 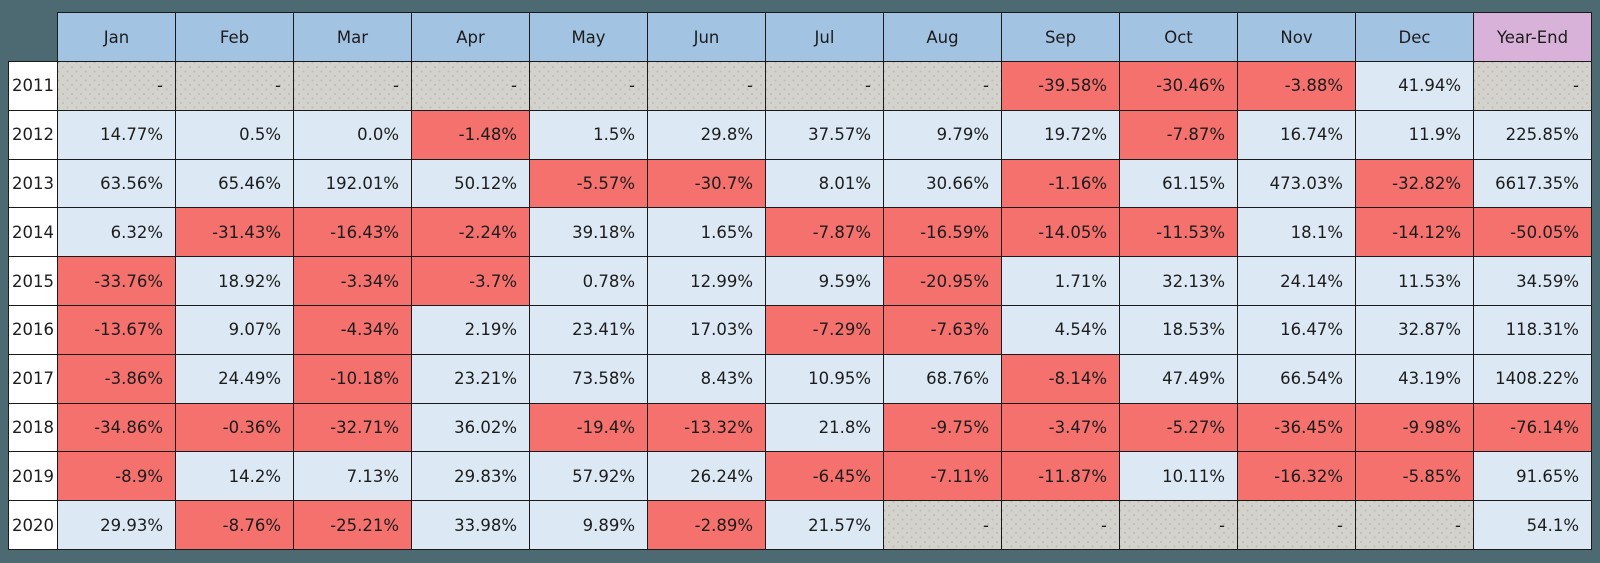 What do you see at coordinates (1414, 329) in the screenshot?
I see `cell-2016-dec: 32.87%` at bounding box center [1414, 329].